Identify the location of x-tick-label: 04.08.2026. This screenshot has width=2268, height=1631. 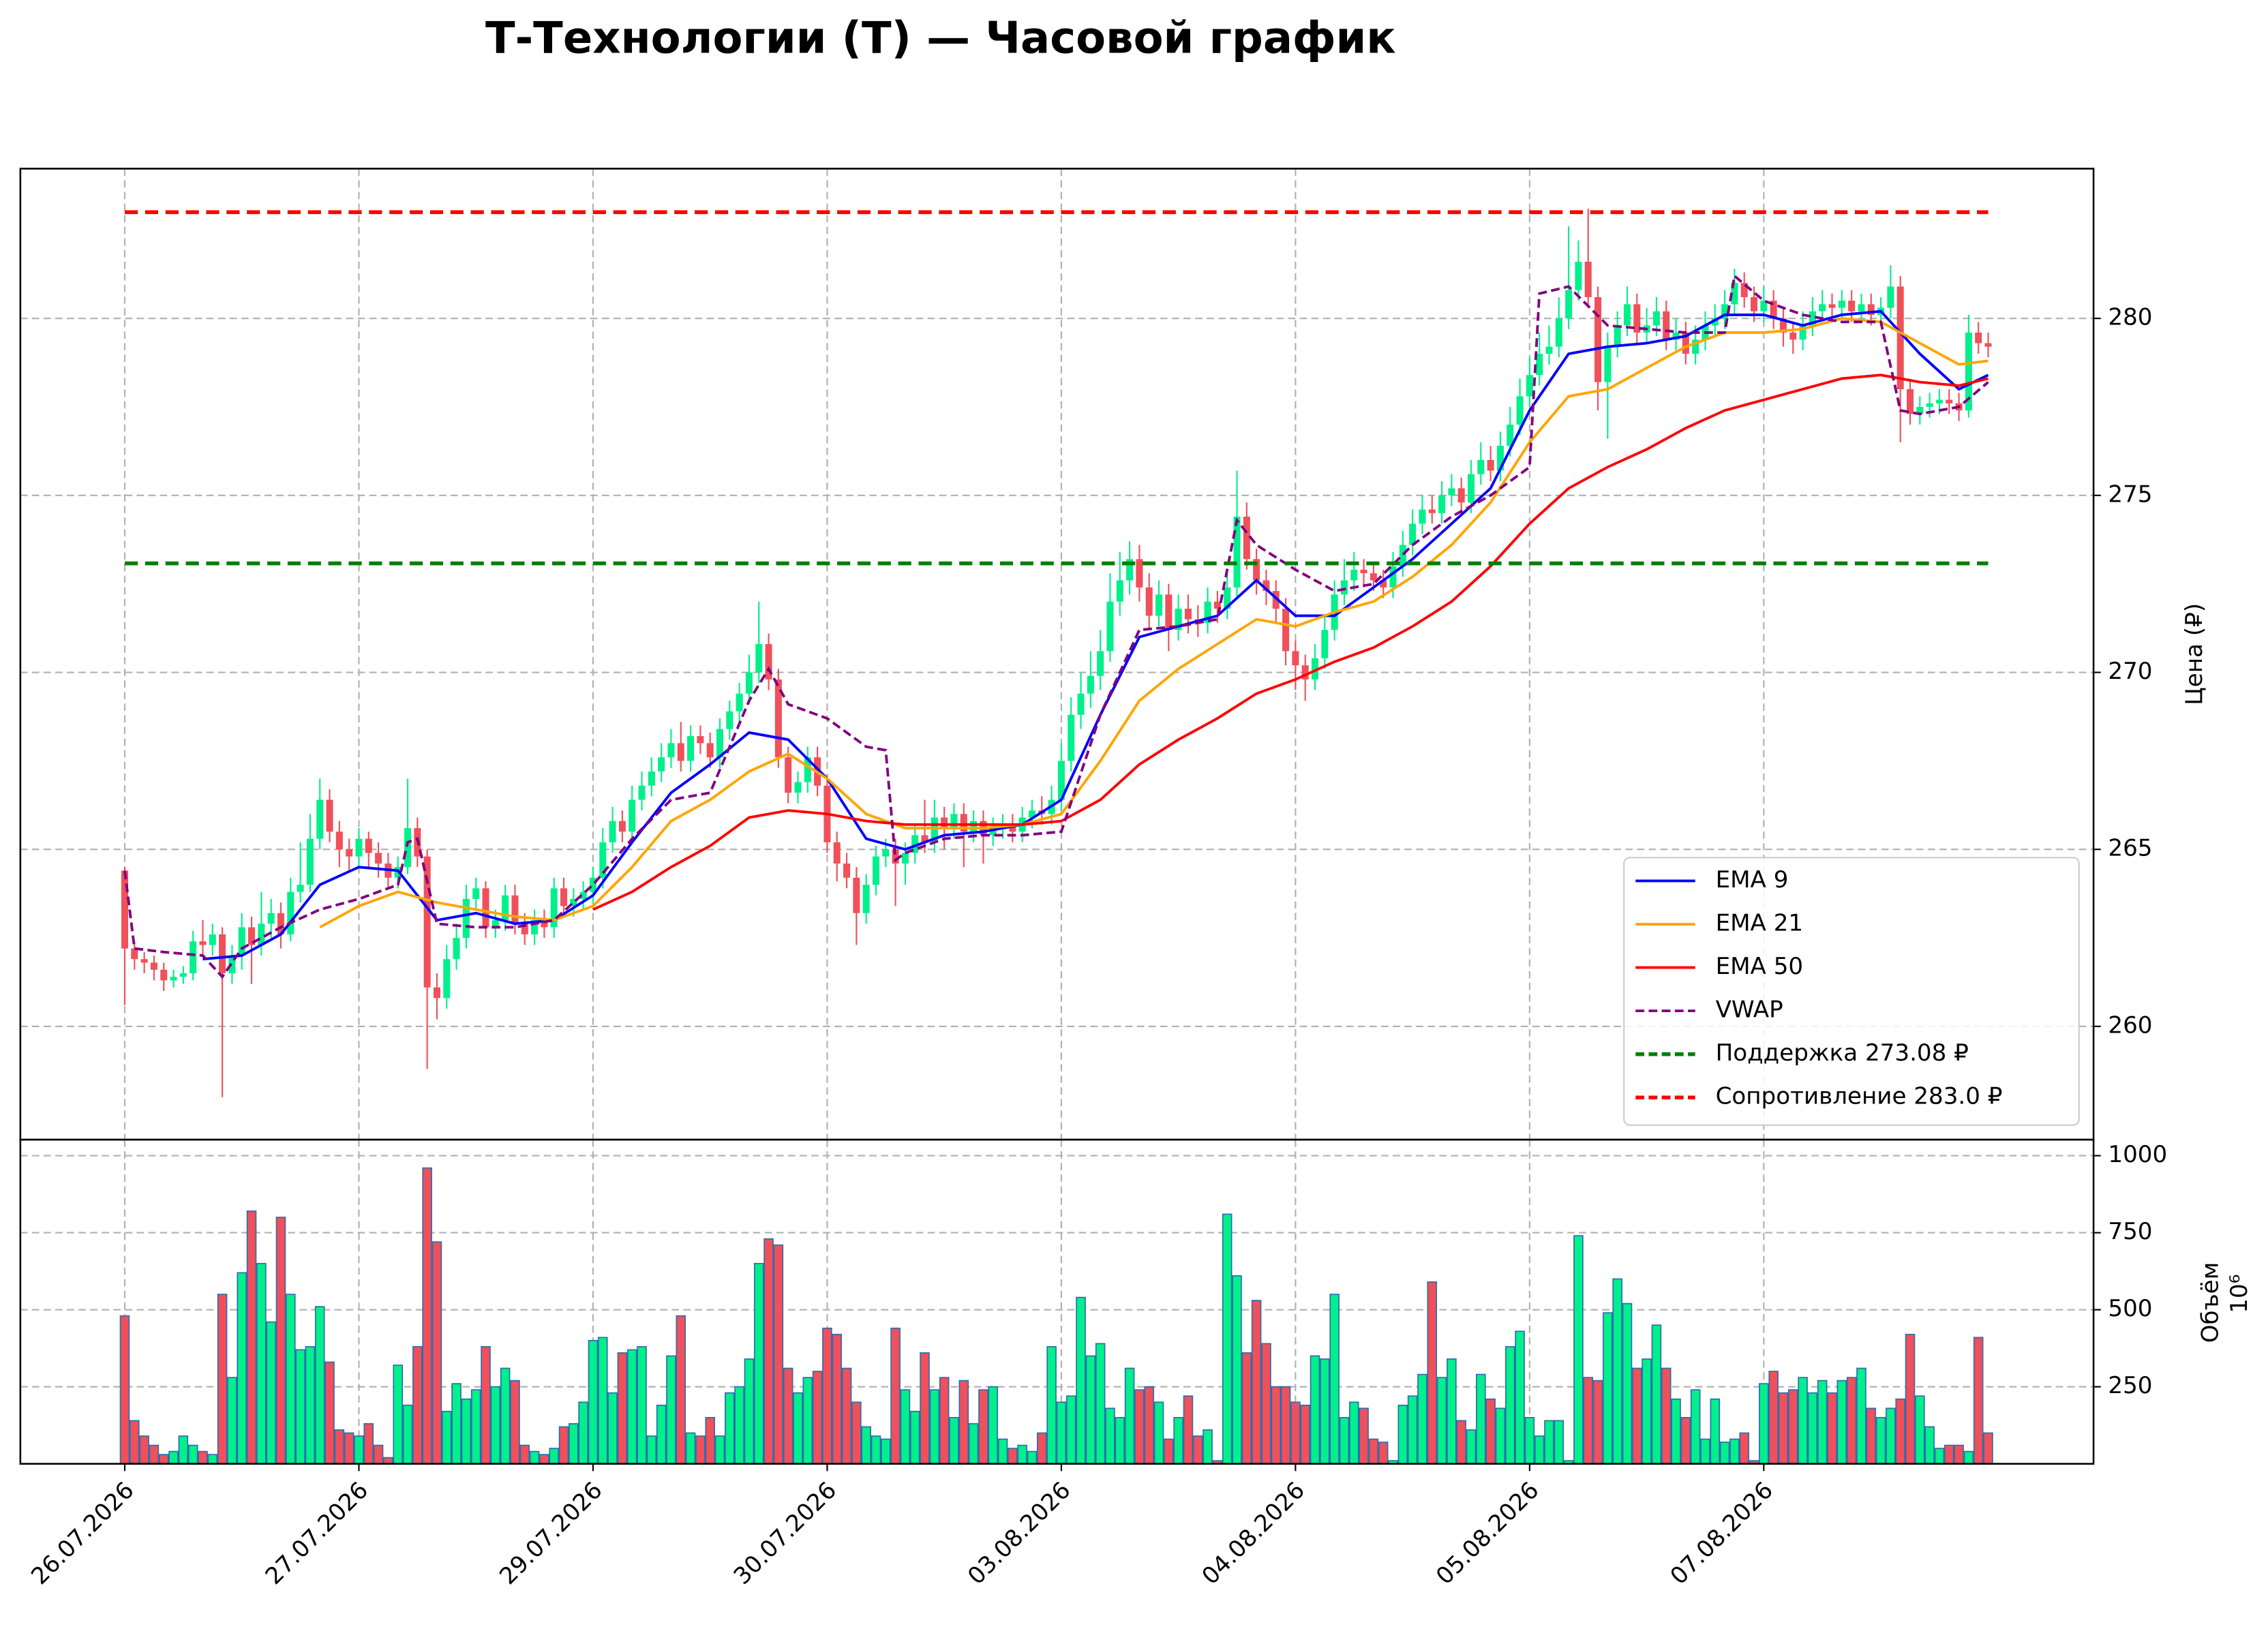
(1253, 1533).